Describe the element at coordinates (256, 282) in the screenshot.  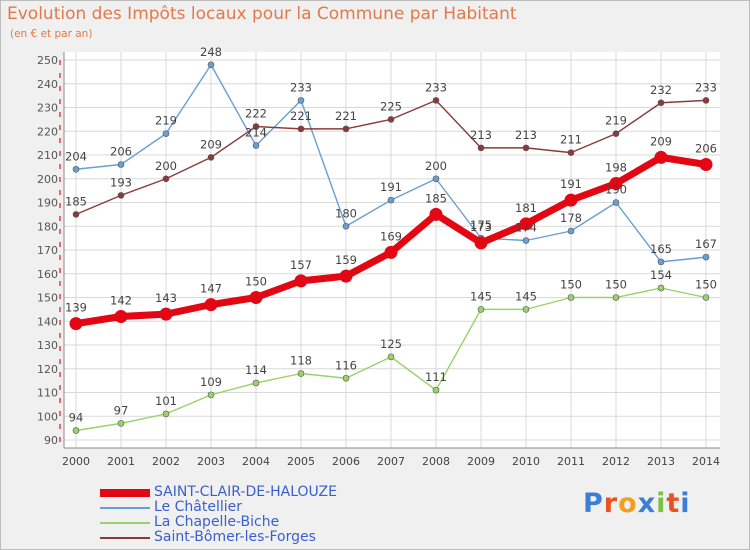
I see `data-label: 150` at that location.